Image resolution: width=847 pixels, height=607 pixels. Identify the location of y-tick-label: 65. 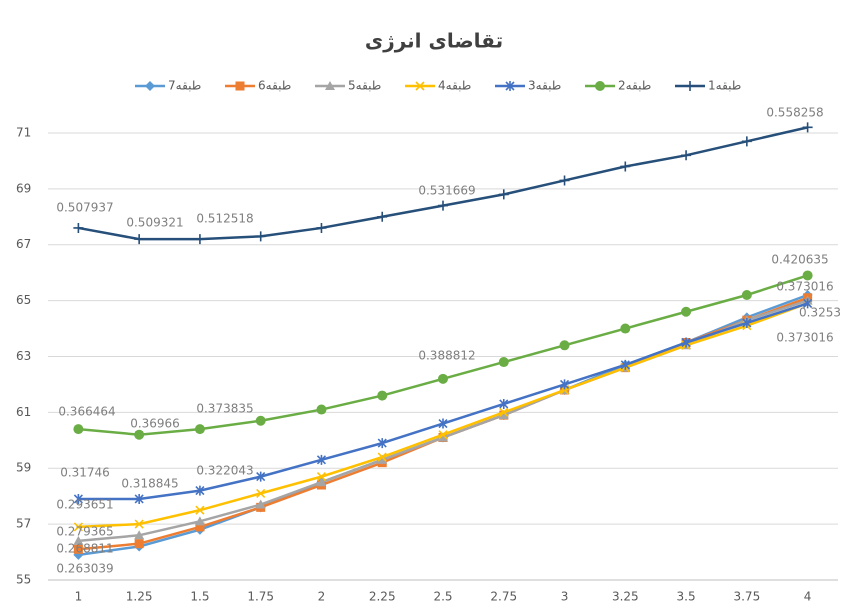
(23, 300).